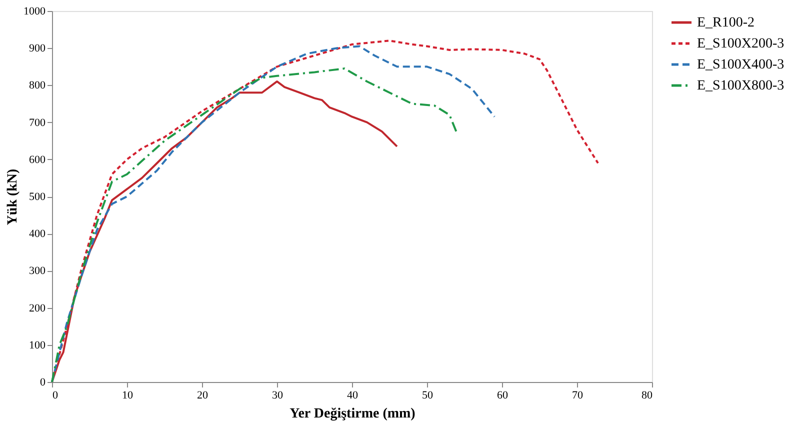 Image resolution: width=798 pixels, height=432 pixels. I want to click on y-tick-label: 1000, so click(35, 12).